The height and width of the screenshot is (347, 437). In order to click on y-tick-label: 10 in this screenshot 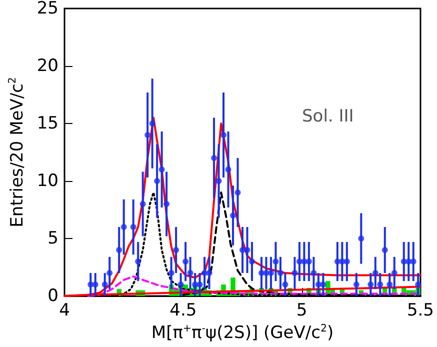, I will do `click(47, 181)`.